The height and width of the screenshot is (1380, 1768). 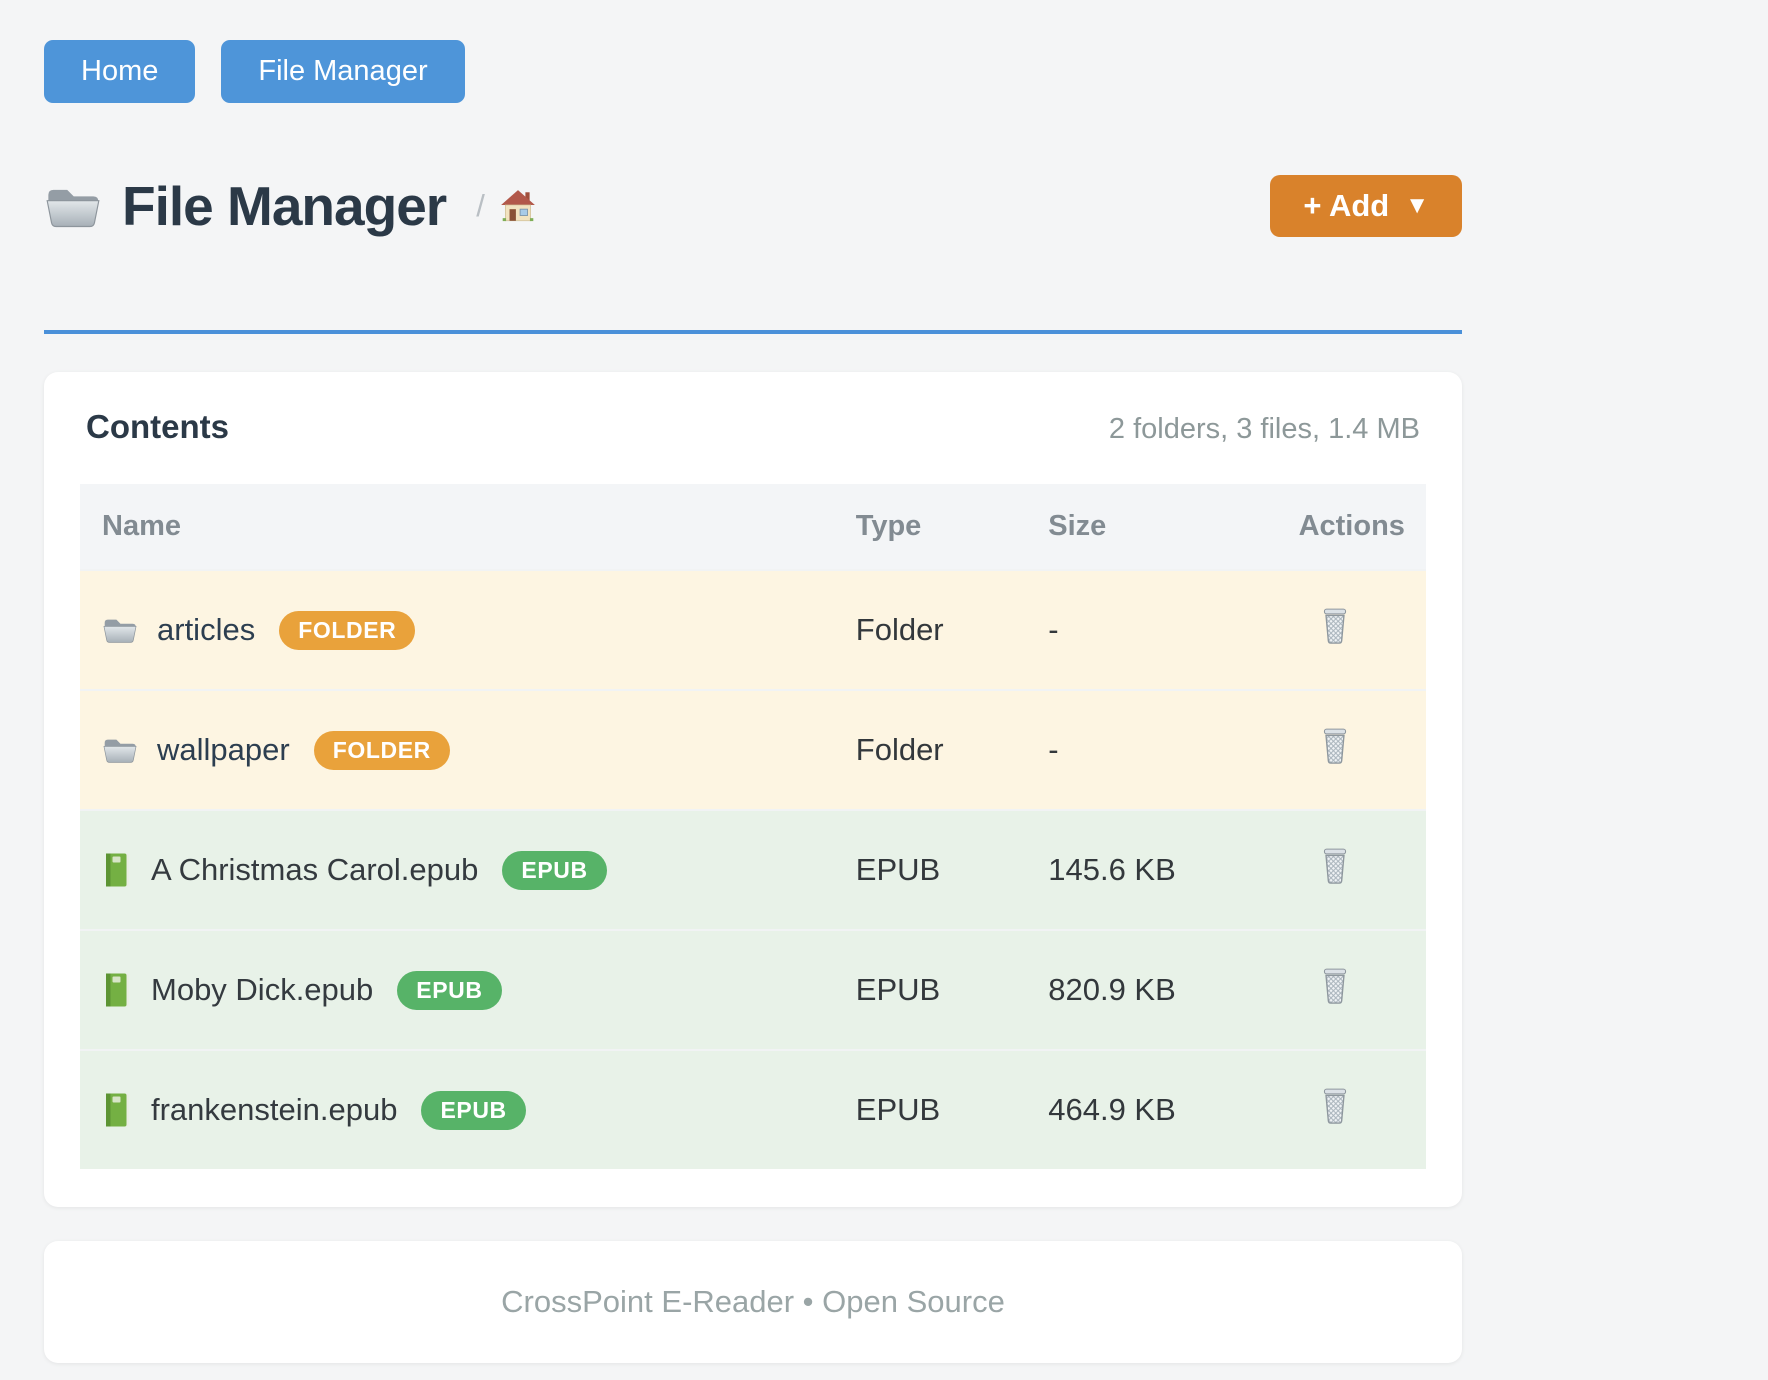 What do you see at coordinates (1417, 205) in the screenshot?
I see `chevron-down-icon: ▼` at bounding box center [1417, 205].